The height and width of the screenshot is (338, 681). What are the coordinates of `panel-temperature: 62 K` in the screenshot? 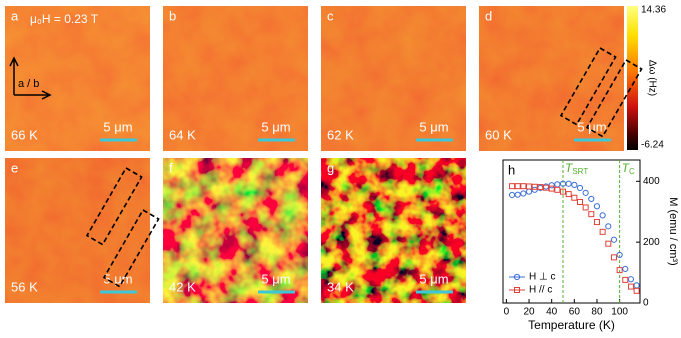 It's located at (340, 134).